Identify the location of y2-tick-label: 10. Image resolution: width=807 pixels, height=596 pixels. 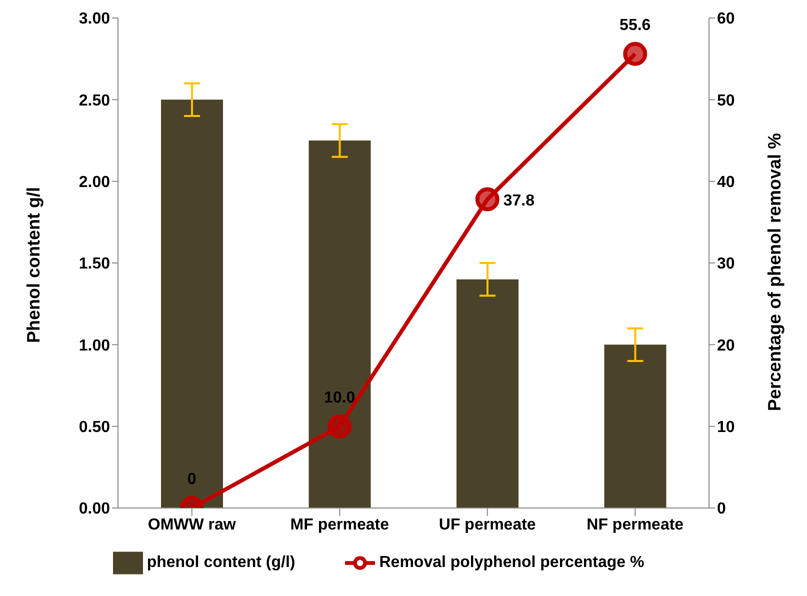
(726, 427).